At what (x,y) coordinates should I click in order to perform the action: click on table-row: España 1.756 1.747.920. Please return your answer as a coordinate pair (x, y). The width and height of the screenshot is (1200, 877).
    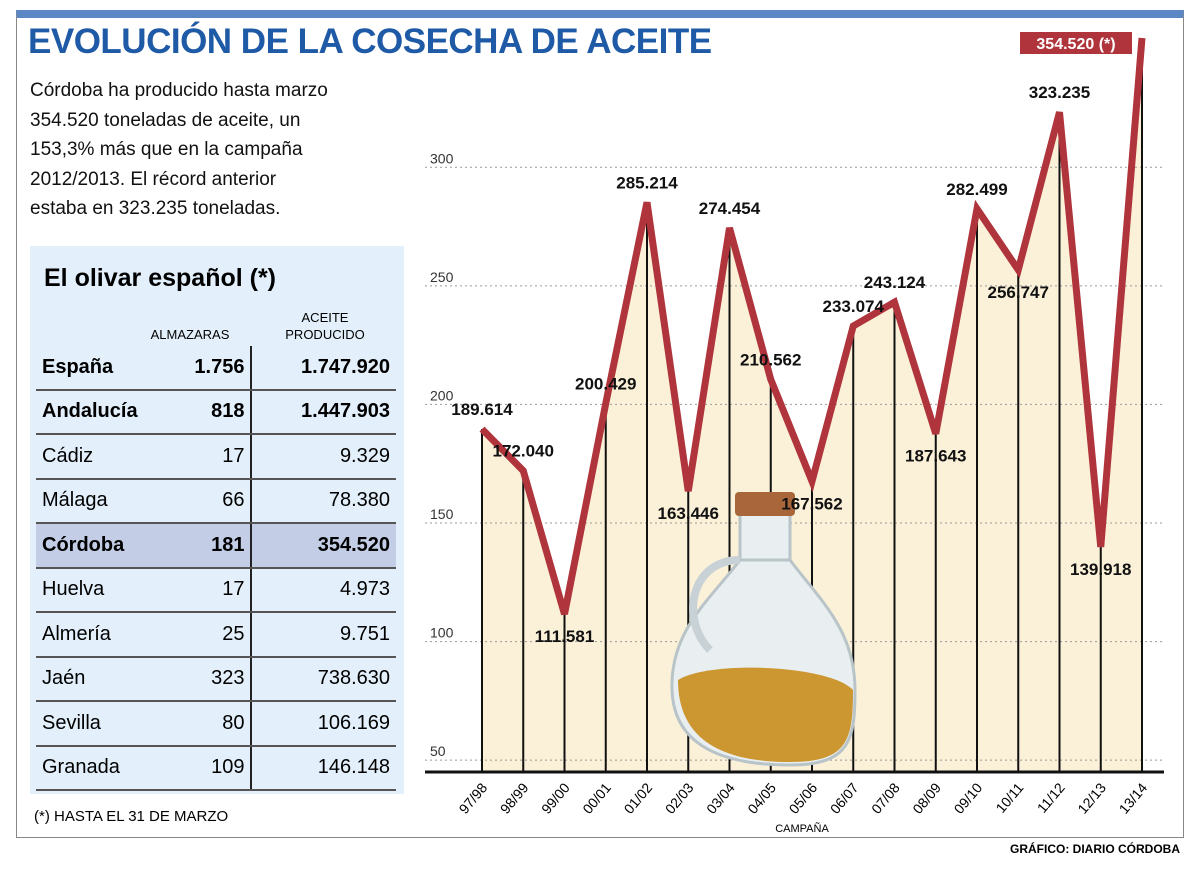
    Looking at the image, I should click on (216, 368).